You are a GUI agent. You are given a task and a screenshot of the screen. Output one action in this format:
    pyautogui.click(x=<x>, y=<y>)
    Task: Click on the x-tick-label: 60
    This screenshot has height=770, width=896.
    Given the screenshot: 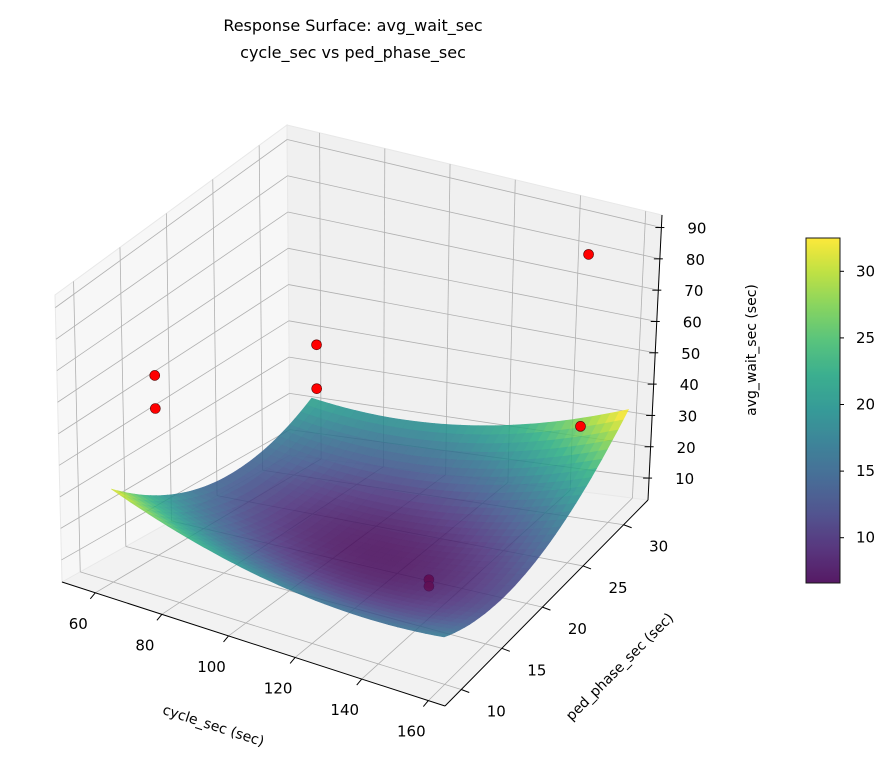 What is the action you would take?
    pyautogui.click(x=78, y=624)
    